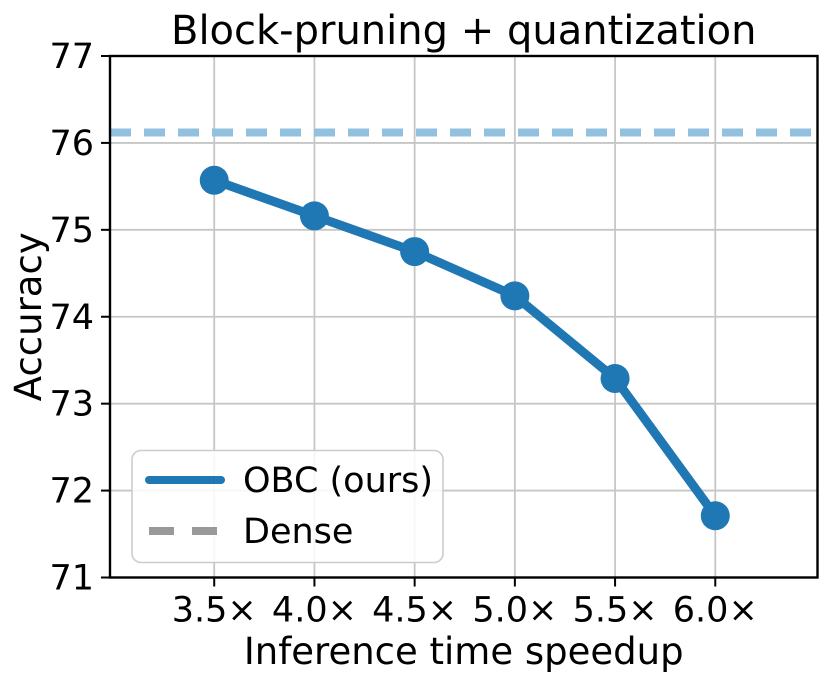  Describe the element at coordinates (514, 611) in the screenshot. I see `x-tick-label: 5.0×` at that location.